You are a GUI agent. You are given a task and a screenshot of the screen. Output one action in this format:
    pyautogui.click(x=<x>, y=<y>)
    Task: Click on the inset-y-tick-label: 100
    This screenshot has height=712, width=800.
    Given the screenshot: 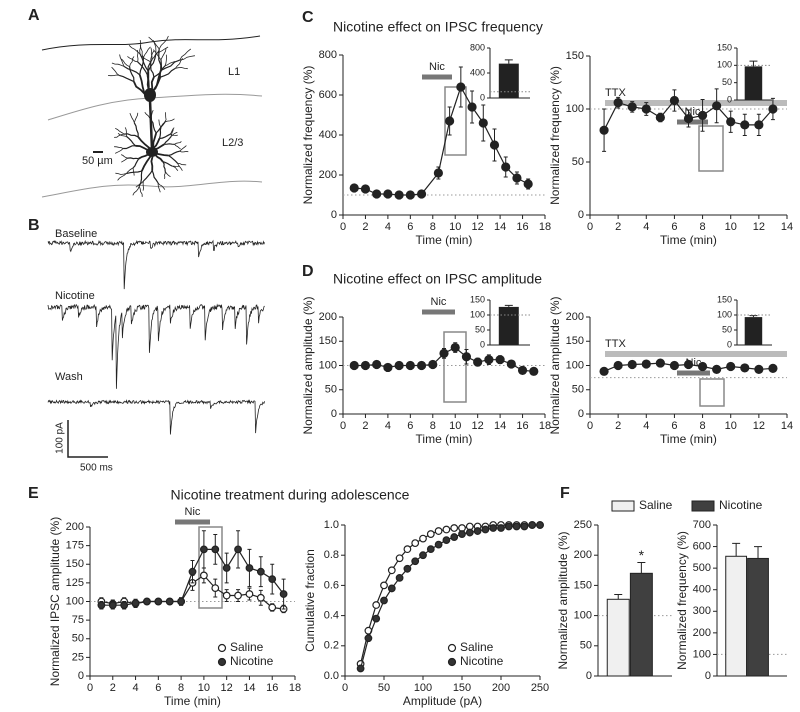 What is the action you would take?
    pyautogui.click(x=724, y=314)
    